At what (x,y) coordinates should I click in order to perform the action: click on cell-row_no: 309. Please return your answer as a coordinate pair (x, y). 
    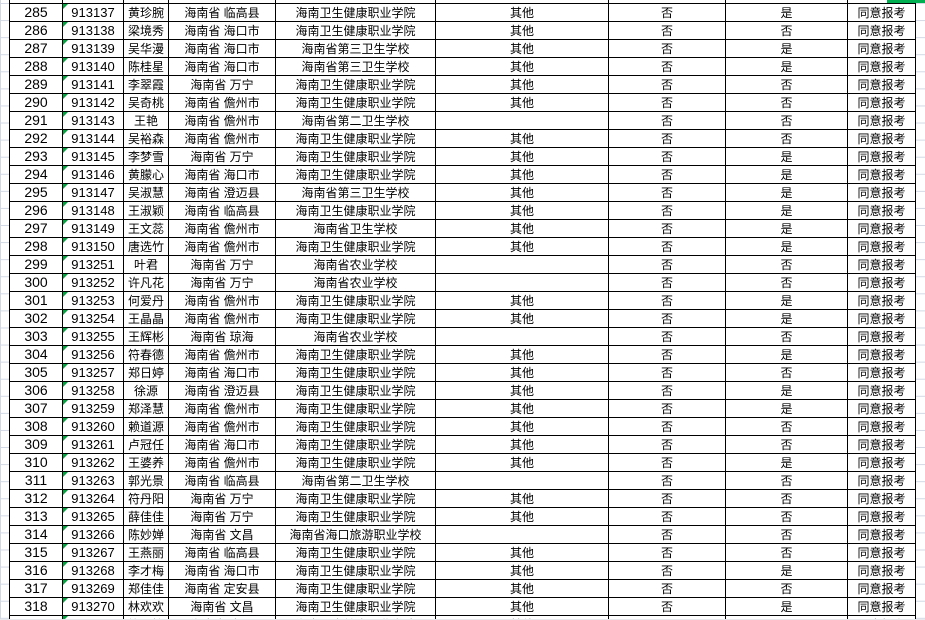
    Looking at the image, I should click on (36, 444).